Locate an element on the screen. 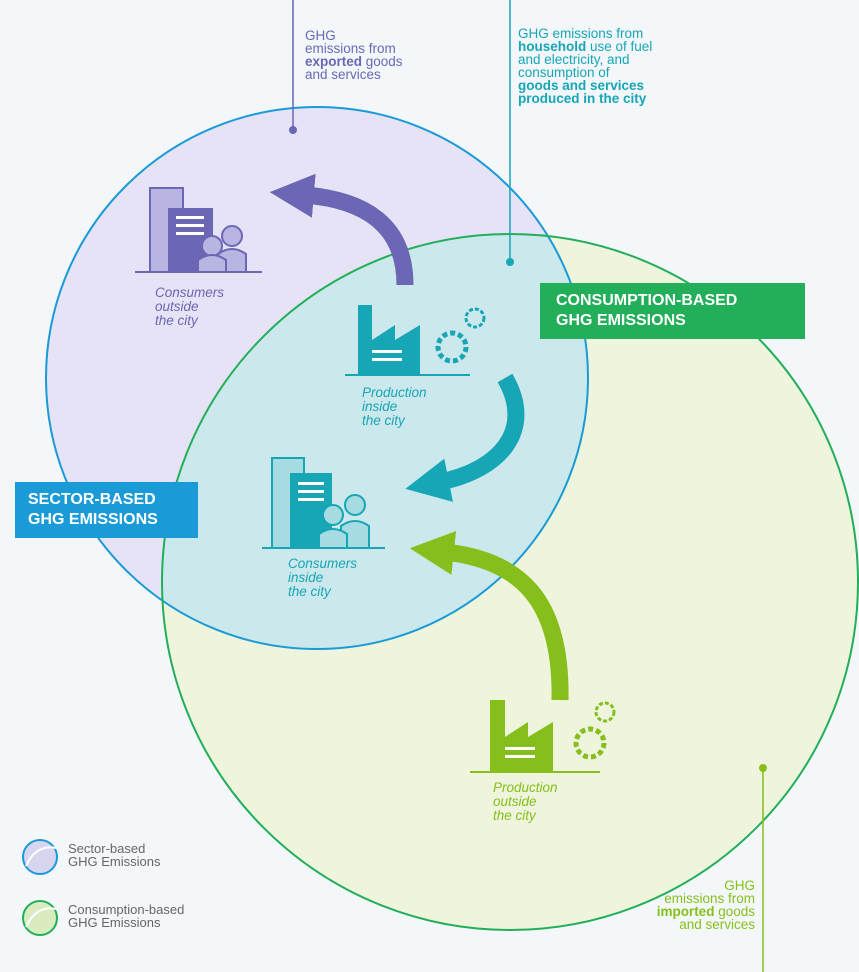  text-run: household is located at coordinates (552, 46).